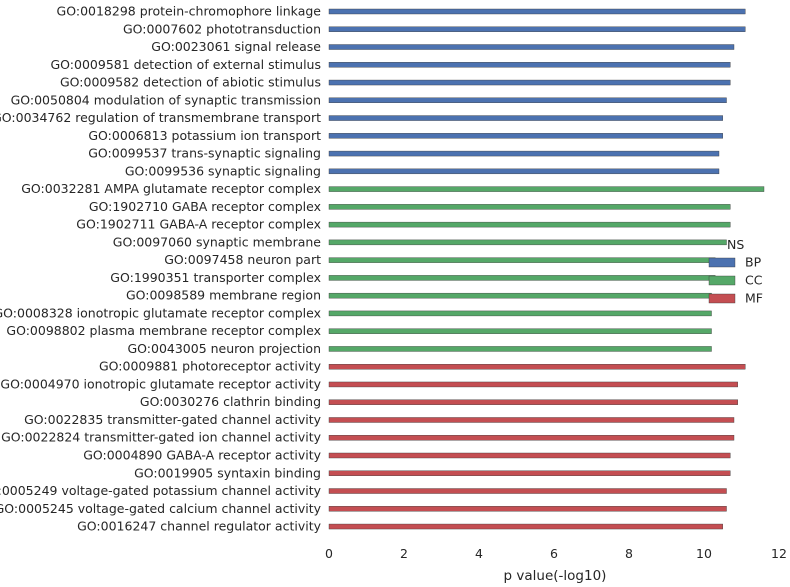  I want to click on x-tick-label: 4, so click(479, 553).